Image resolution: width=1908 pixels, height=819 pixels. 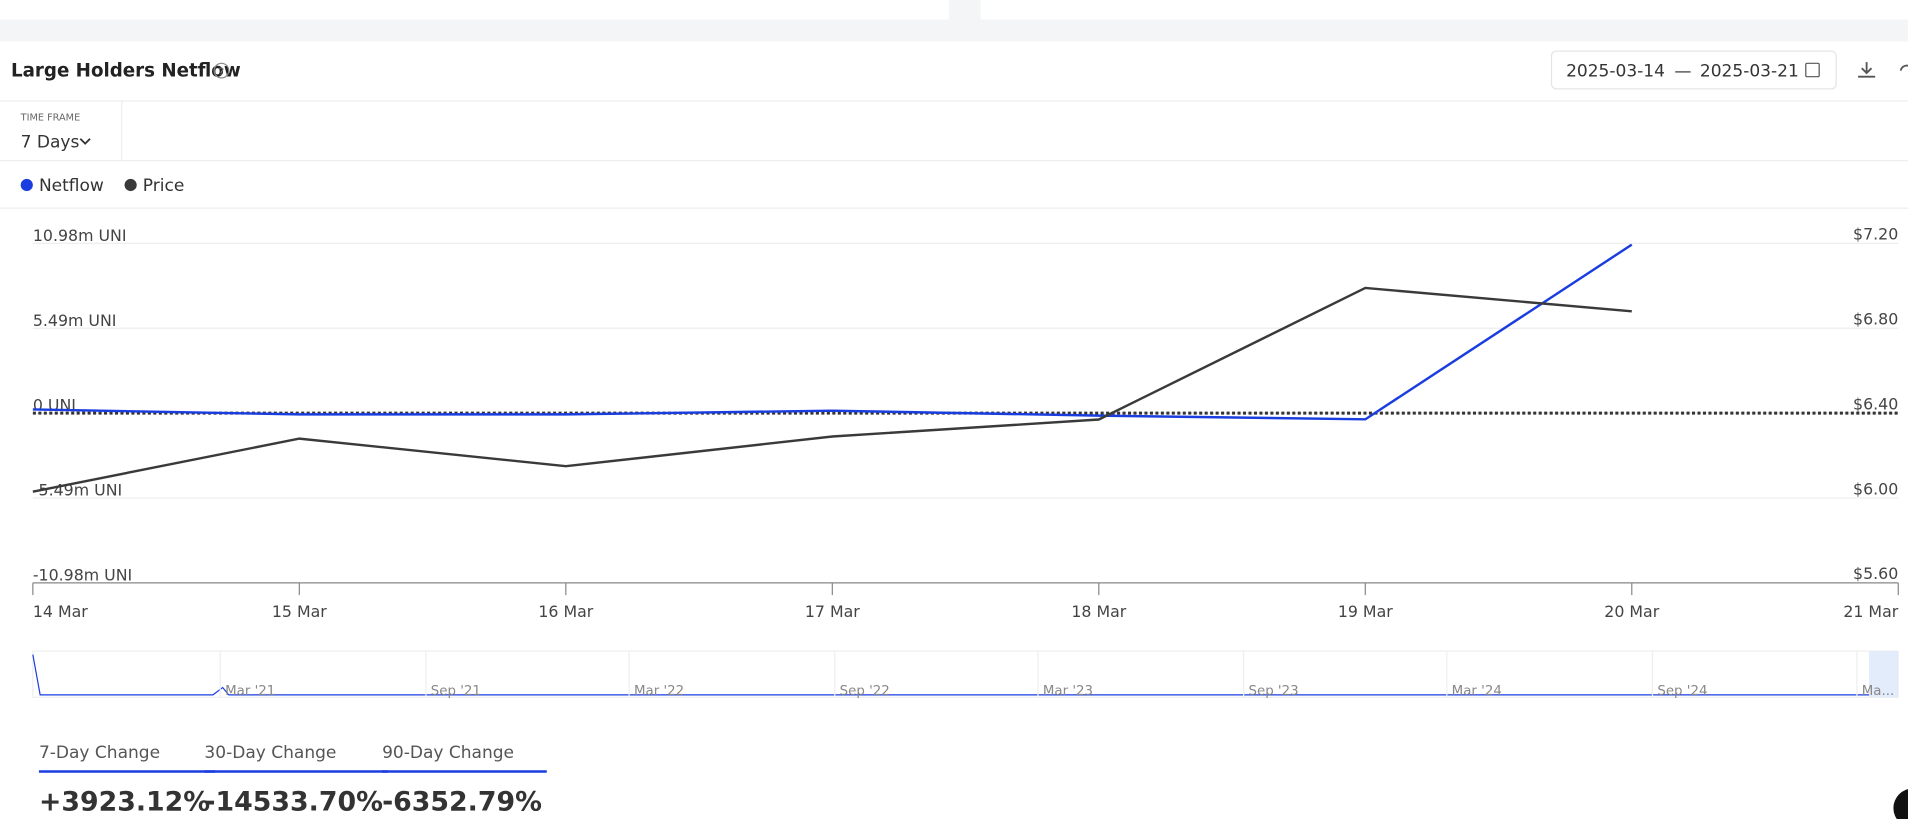 What do you see at coordinates (75, 320) in the screenshot?
I see `y-tick-label: 5.49m UNI` at bounding box center [75, 320].